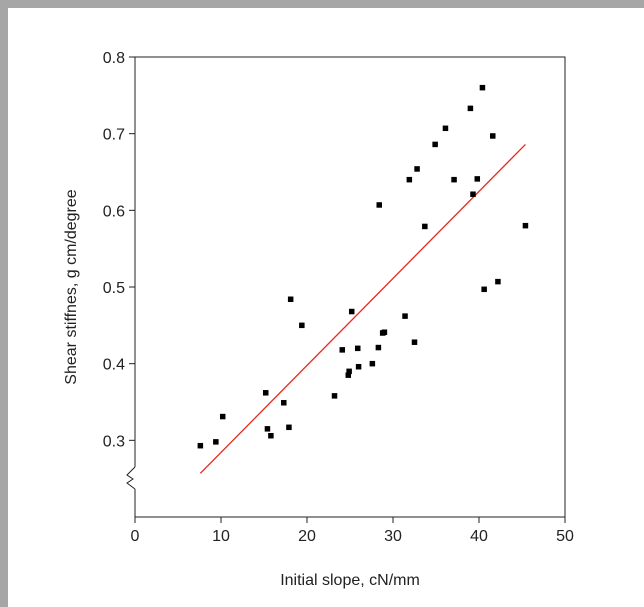 Image resolution: width=644 pixels, height=607 pixels. What do you see at coordinates (393, 536) in the screenshot?
I see `x-tick-label: 30` at bounding box center [393, 536].